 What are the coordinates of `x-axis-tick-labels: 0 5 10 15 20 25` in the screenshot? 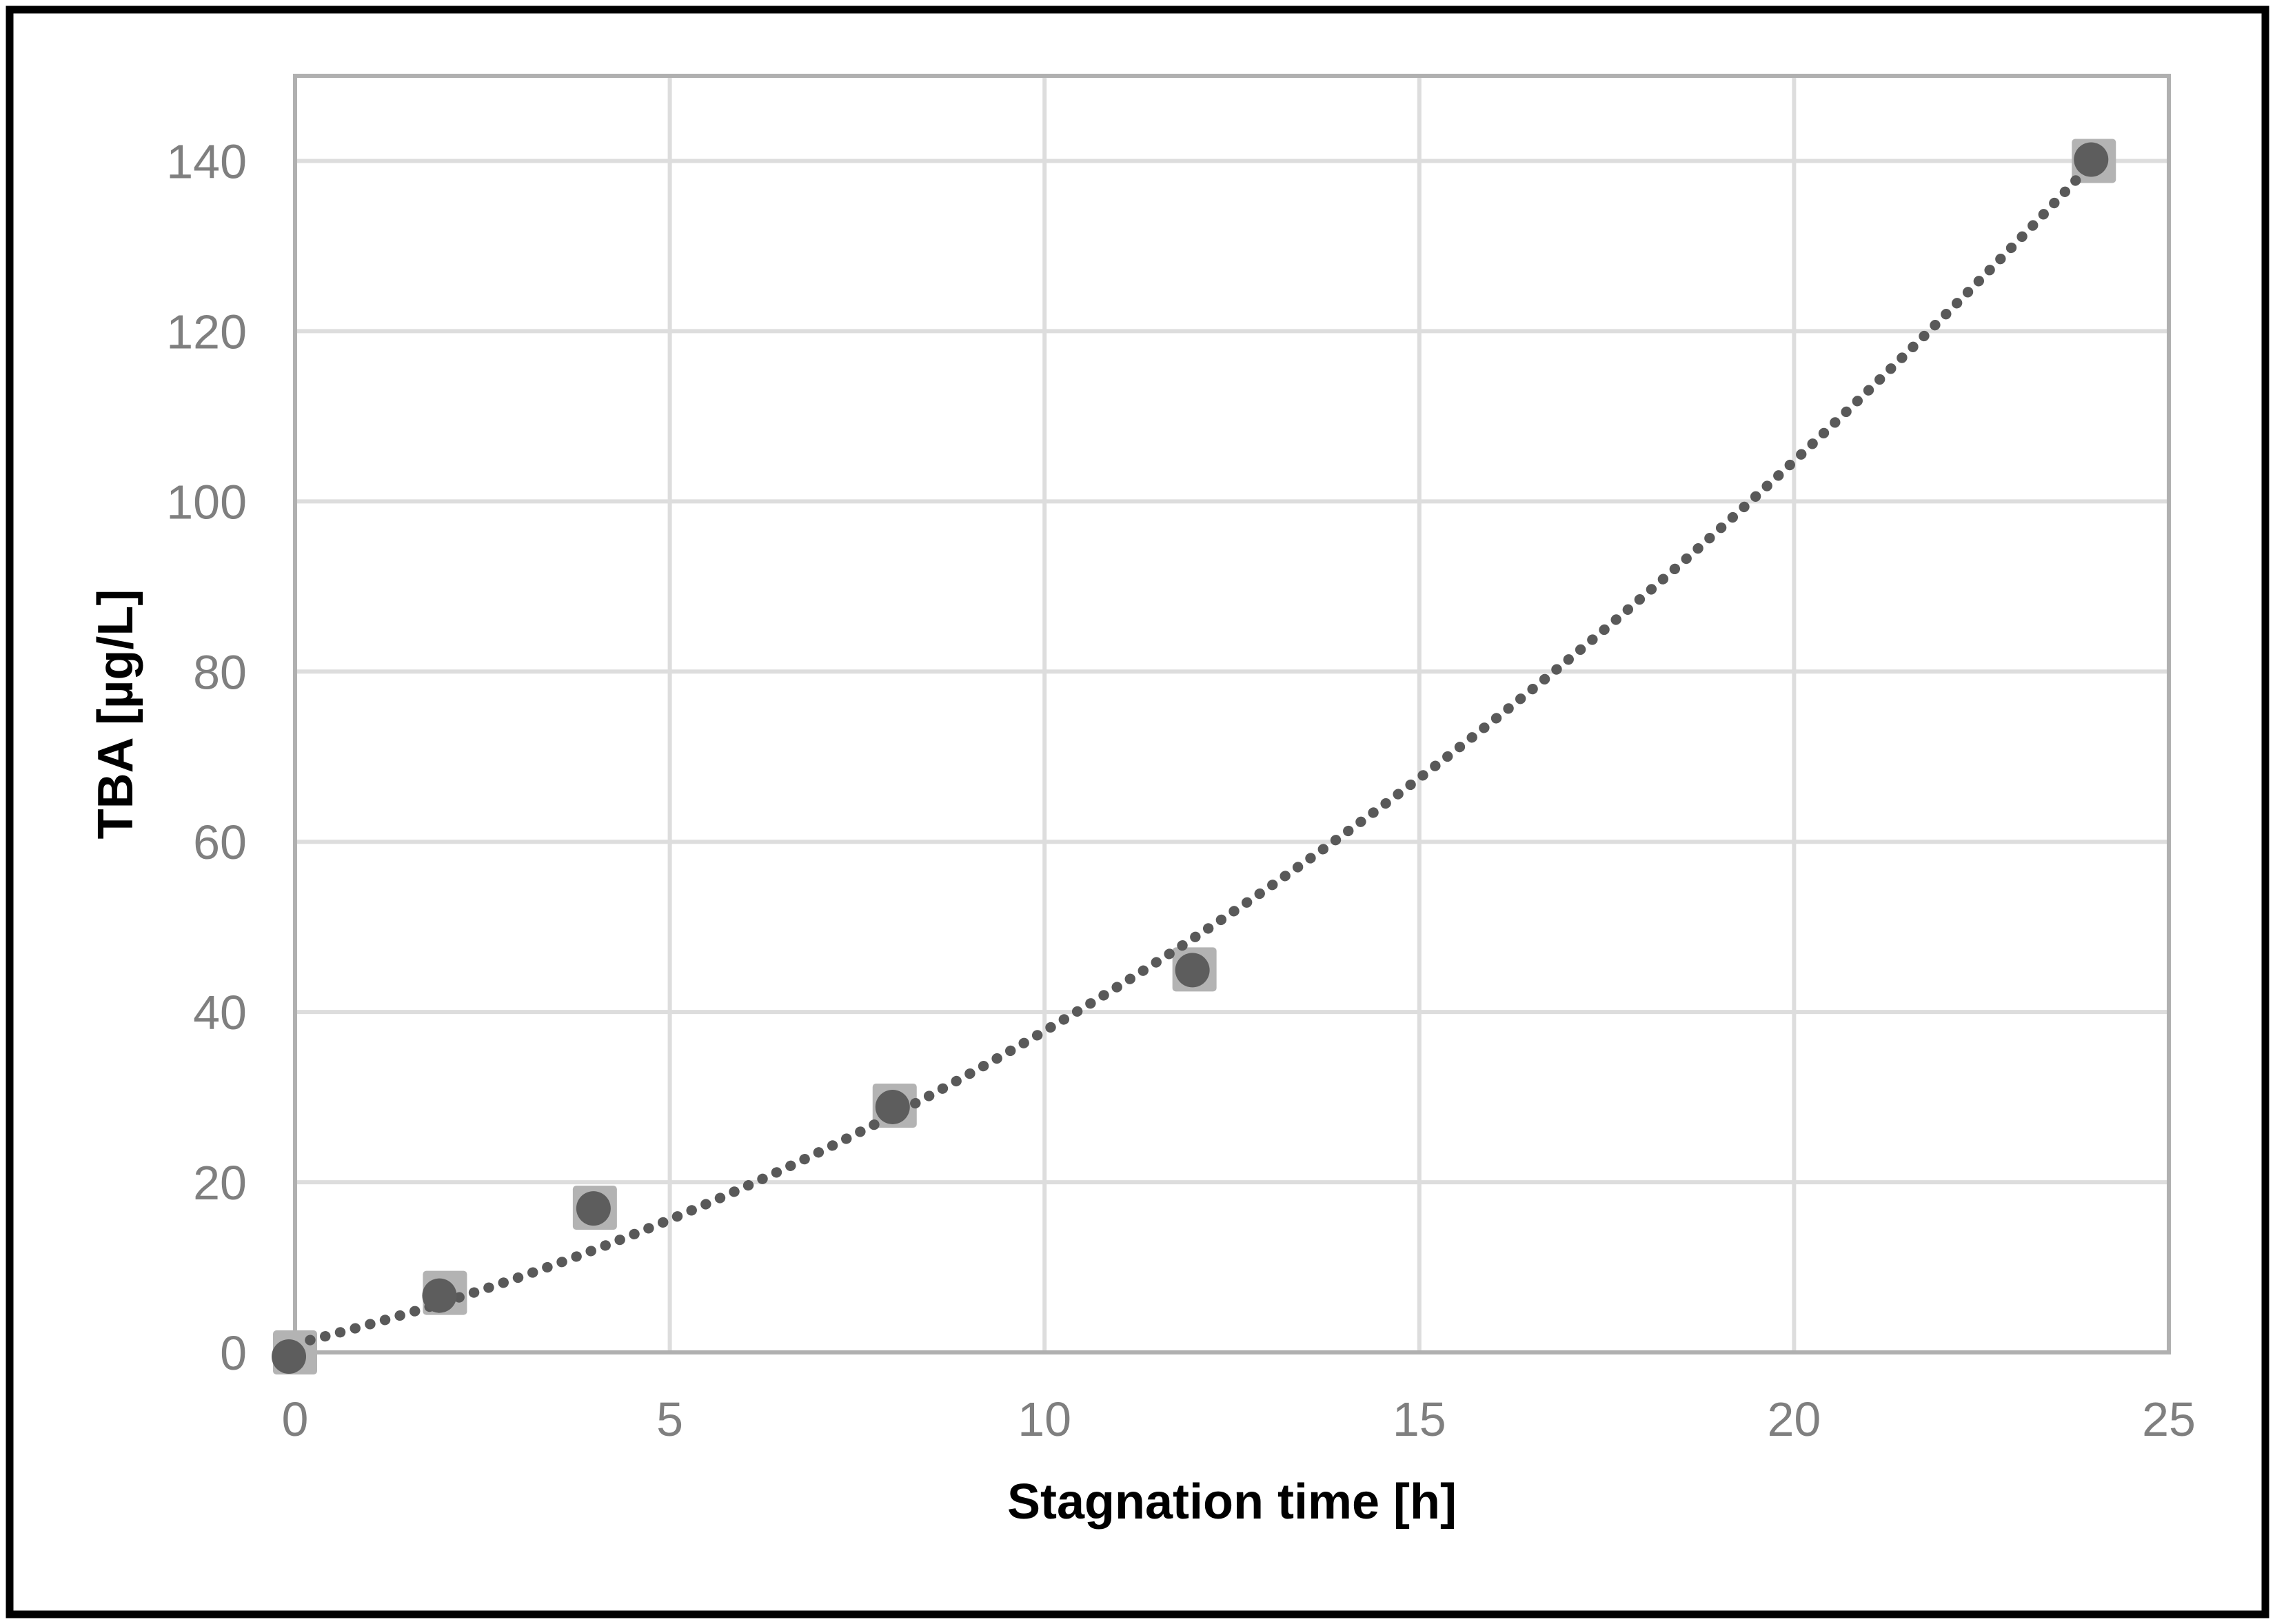 It's located at (1239, 1419).